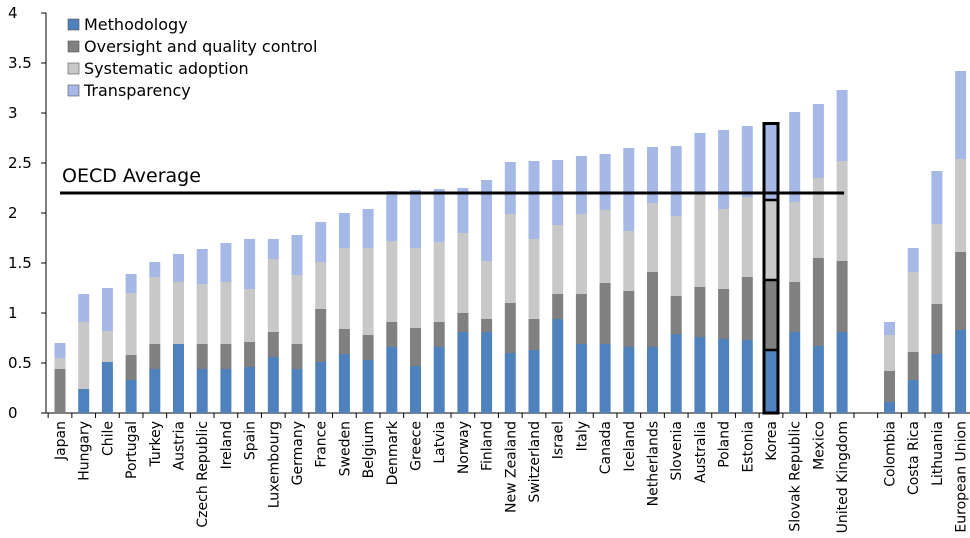  I want to click on bar-segment-transparency-luxembourg, so click(273, 249).